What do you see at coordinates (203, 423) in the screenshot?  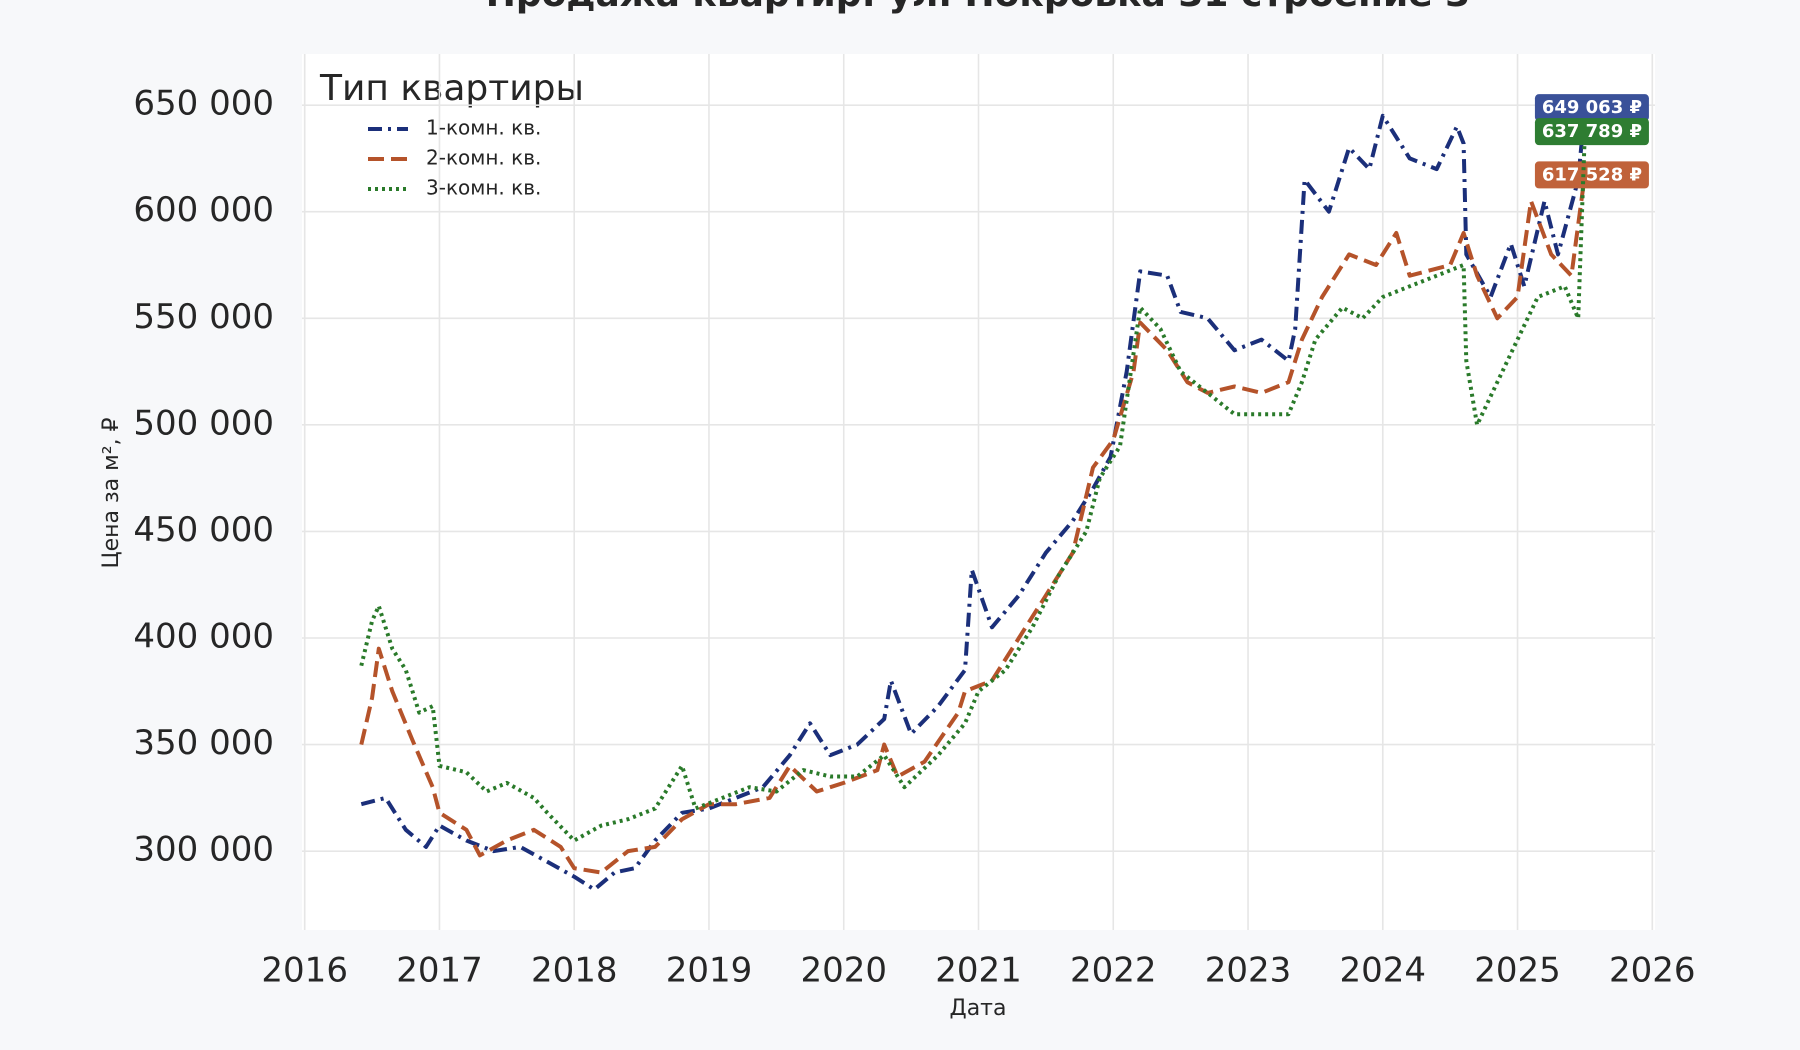 I see `y-tick-label: 500 000` at bounding box center [203, 423].